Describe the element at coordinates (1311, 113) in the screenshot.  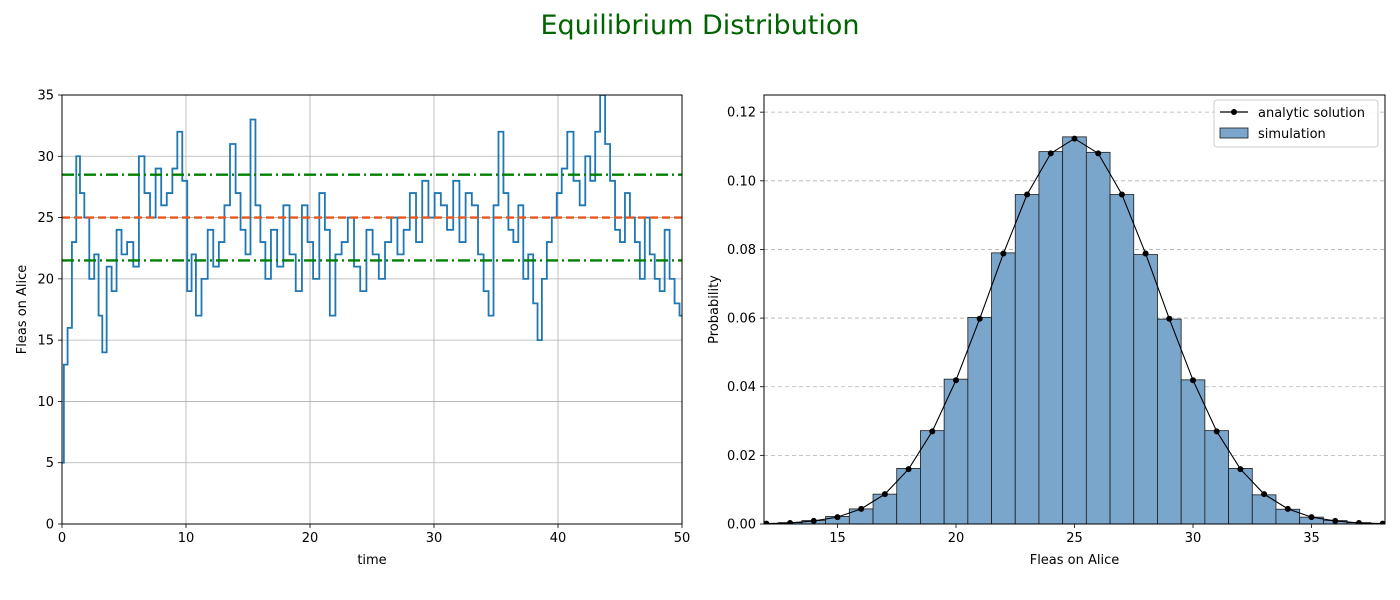
I see `legend-analytic-label: analytic solution` at that location.